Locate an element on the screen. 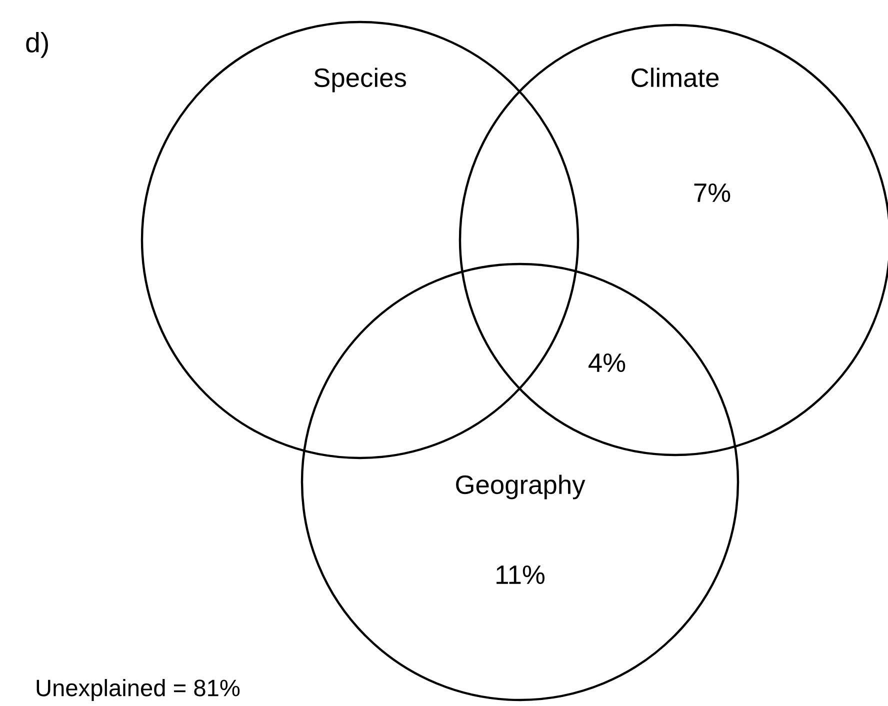 The image size is (888, 706). text: Species is located at coordinates (360, 80).